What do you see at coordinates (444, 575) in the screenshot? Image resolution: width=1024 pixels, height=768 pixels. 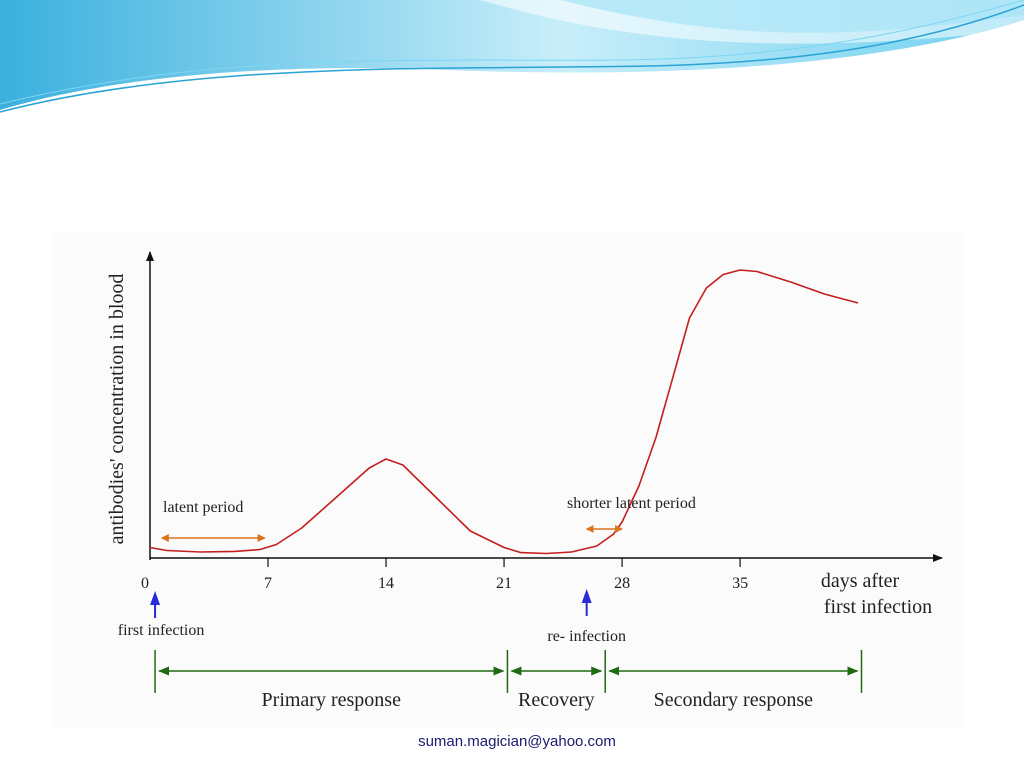 I see `x-tick-group: 0 7 14 21 28 35` at bounding box center [444, 575].